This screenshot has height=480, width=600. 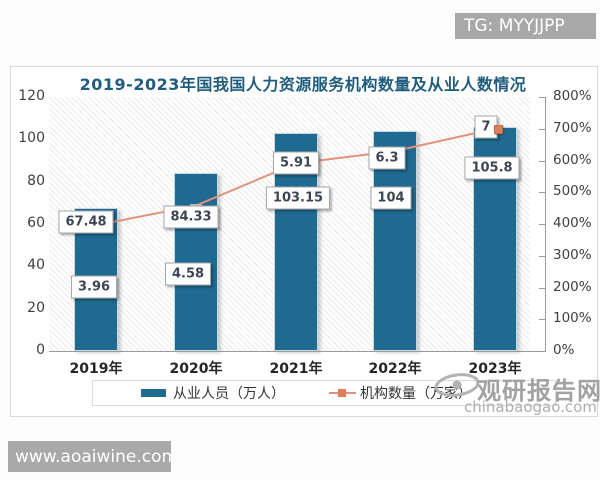 I want to click on bar-value-label: 67.48, so click(x=86, y=222).